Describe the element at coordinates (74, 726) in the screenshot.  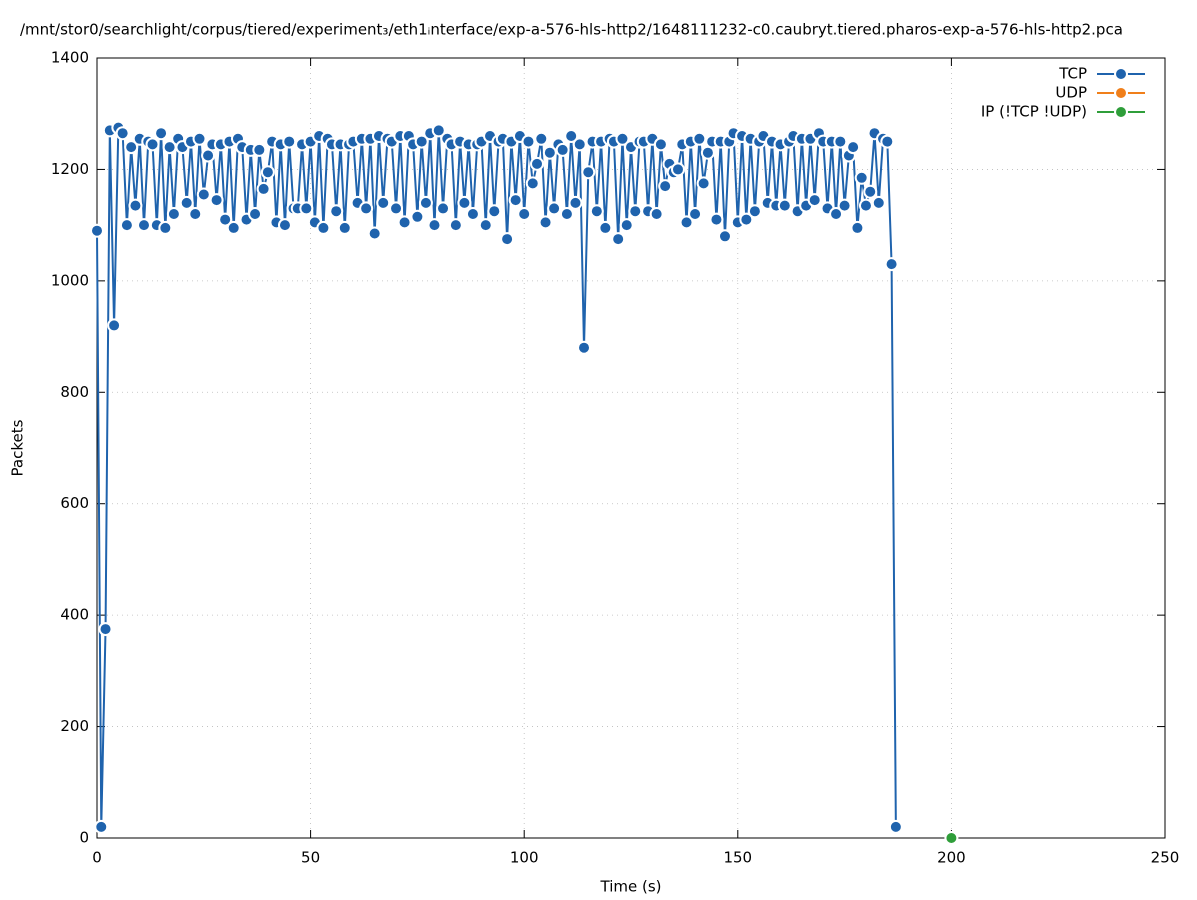
I see `y-tick-label: 200` at that location.